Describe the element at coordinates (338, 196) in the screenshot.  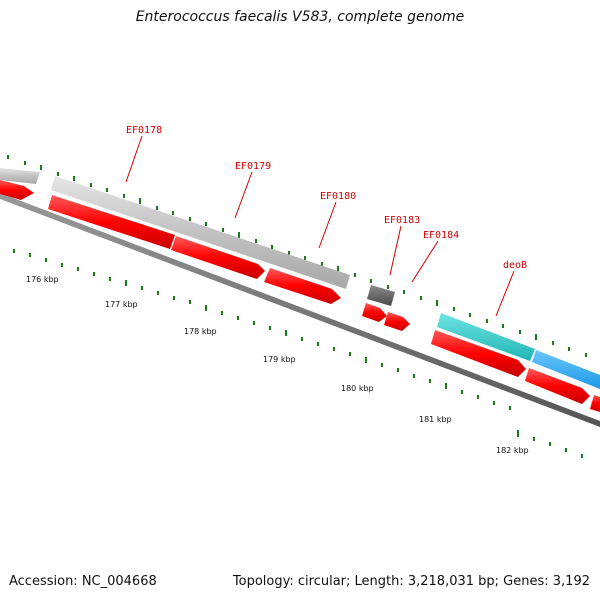
I see `gene-label-ef0180: EF0180` at that location.